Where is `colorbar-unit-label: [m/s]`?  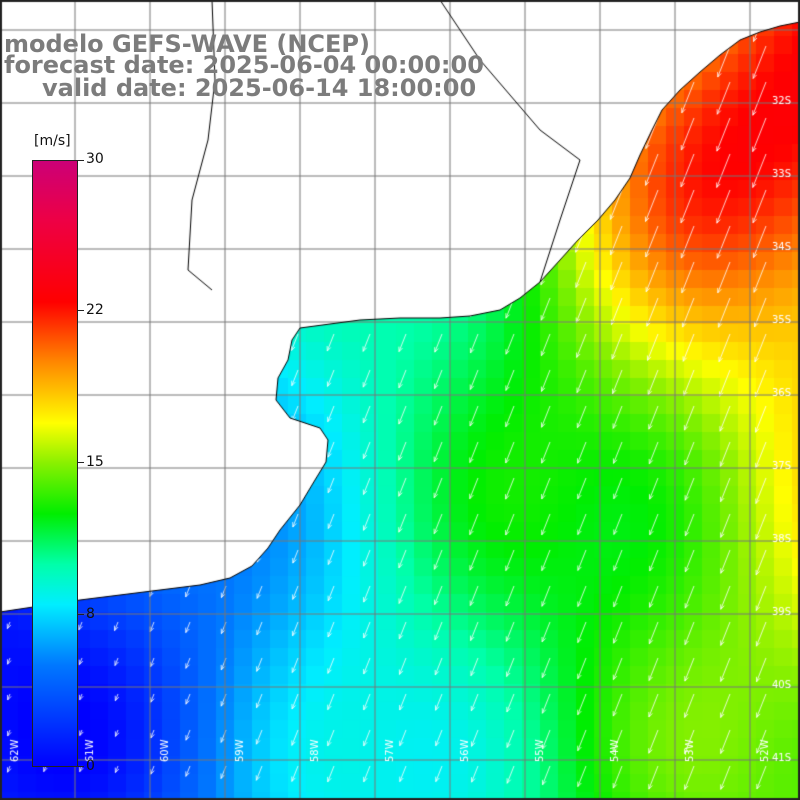 colorbar-unit-label: [m/s] is located at coordinates (52, 141).